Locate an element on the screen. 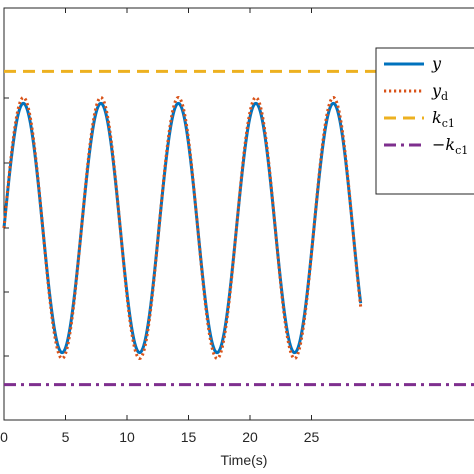 This screenshot has width=474, height=474. x-axis-label: Time(s) is located at coordinates (244, 460).